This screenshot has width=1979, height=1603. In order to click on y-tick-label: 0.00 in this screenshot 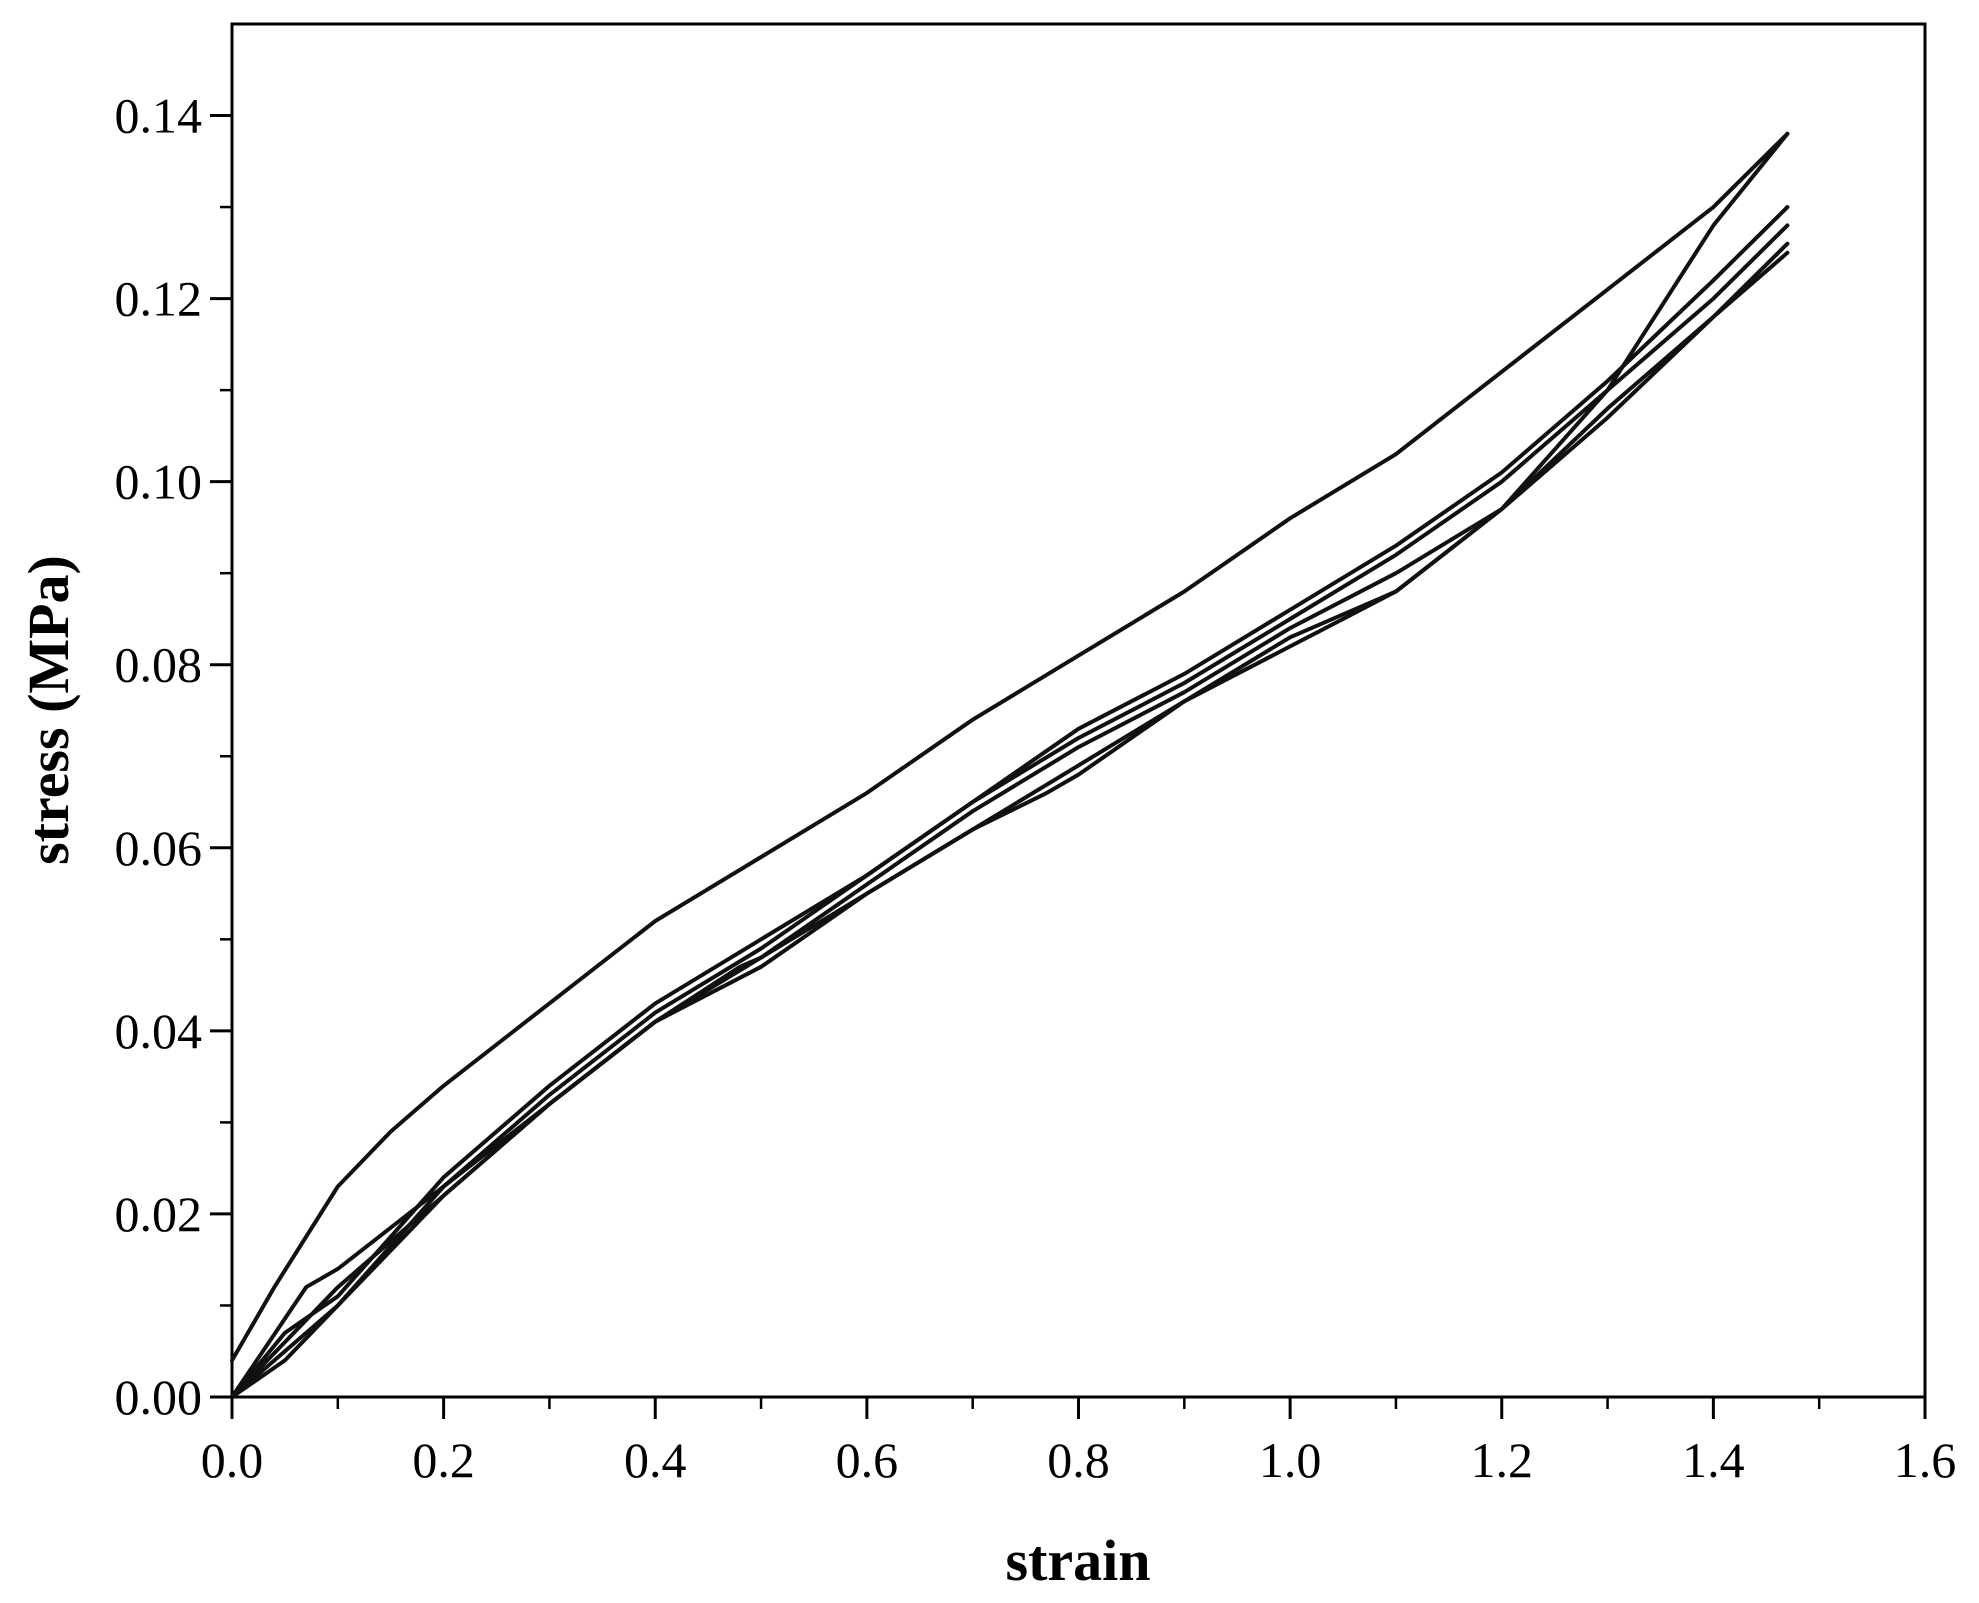, I will do `click(159, 1397)`.